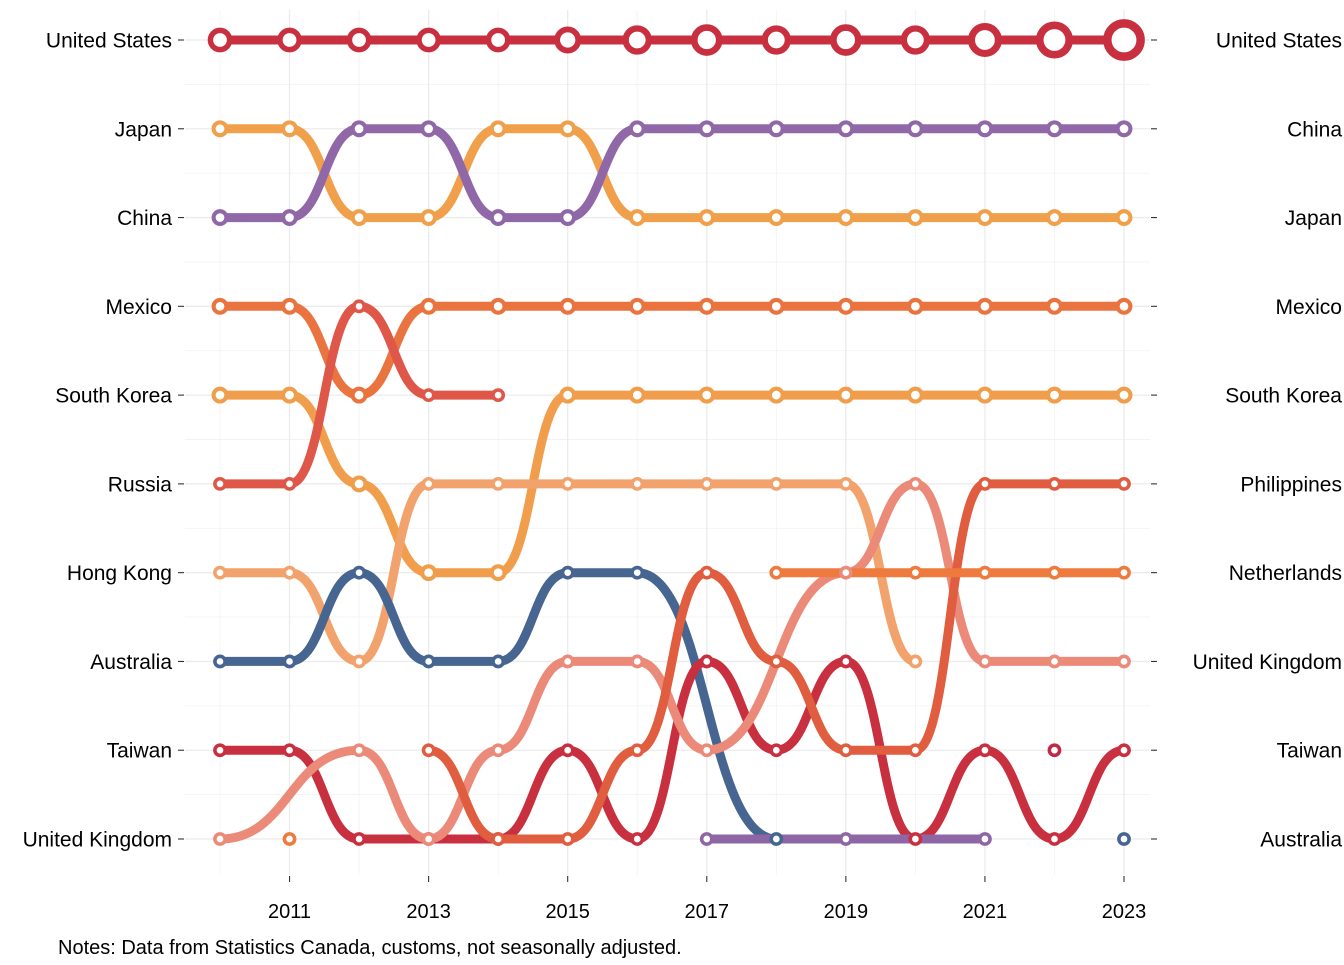 The width and height of the screenshot is (1344, 965). I want to click on series-line, so click(567, 572).